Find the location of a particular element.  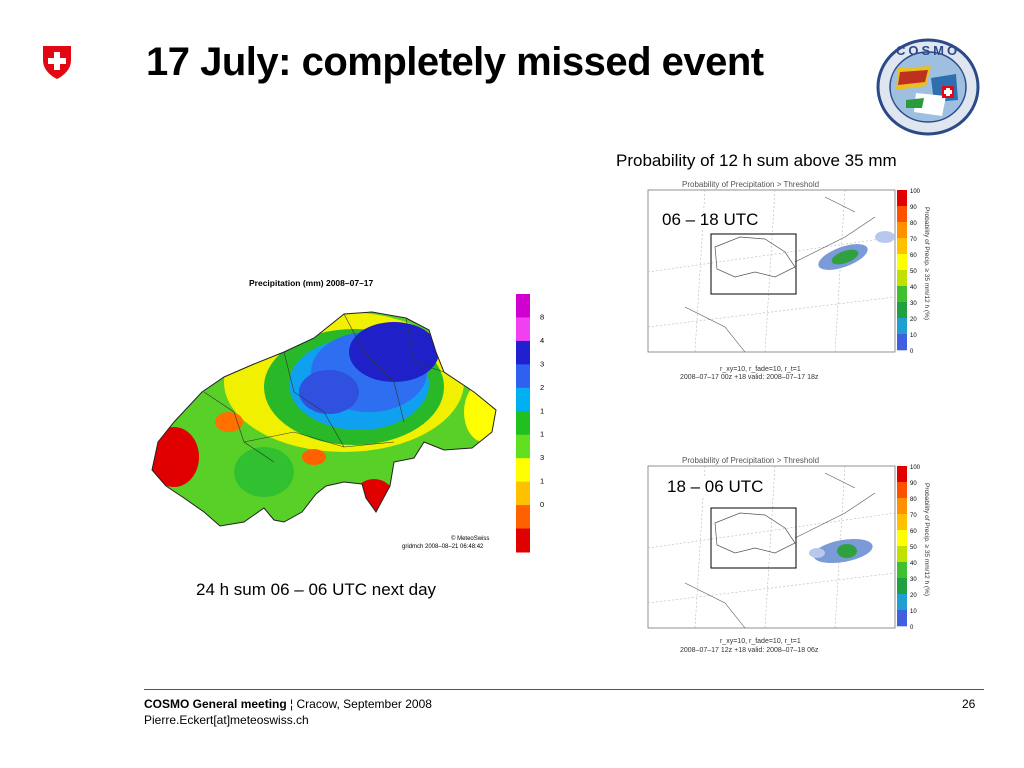

colorbar-tick-label: 30 is located at coordinates (542, 363).